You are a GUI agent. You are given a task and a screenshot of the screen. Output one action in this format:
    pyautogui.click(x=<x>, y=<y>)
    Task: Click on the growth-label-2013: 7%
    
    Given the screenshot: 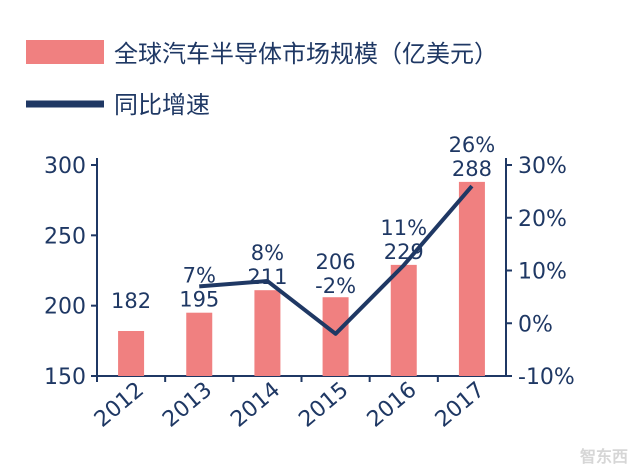 What is the action you would take?
    pyautogui.click(x=199, y=276)
    